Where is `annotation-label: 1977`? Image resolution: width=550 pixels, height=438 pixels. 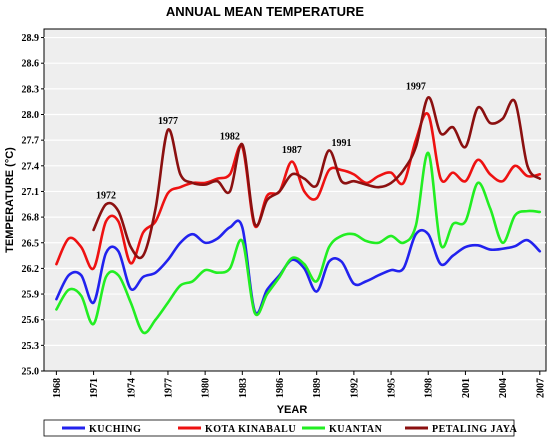 annotation-label: 1977 is located at coordinates (168, 121).